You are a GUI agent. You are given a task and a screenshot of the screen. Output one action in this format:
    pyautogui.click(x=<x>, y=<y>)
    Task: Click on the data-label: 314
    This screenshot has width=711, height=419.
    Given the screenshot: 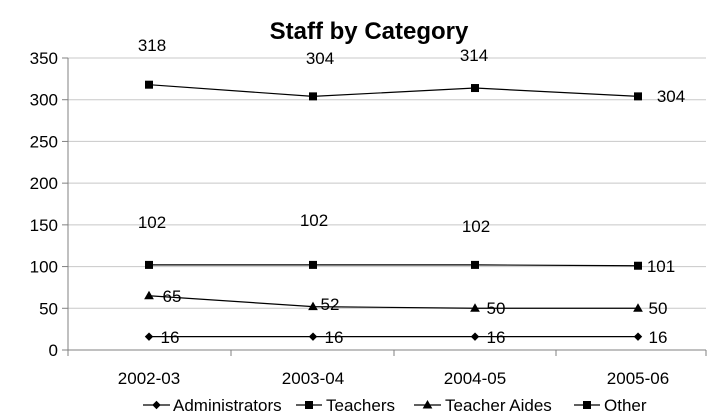 What is the action you would take?
    pyautogui.click(x=474, y=55)
    